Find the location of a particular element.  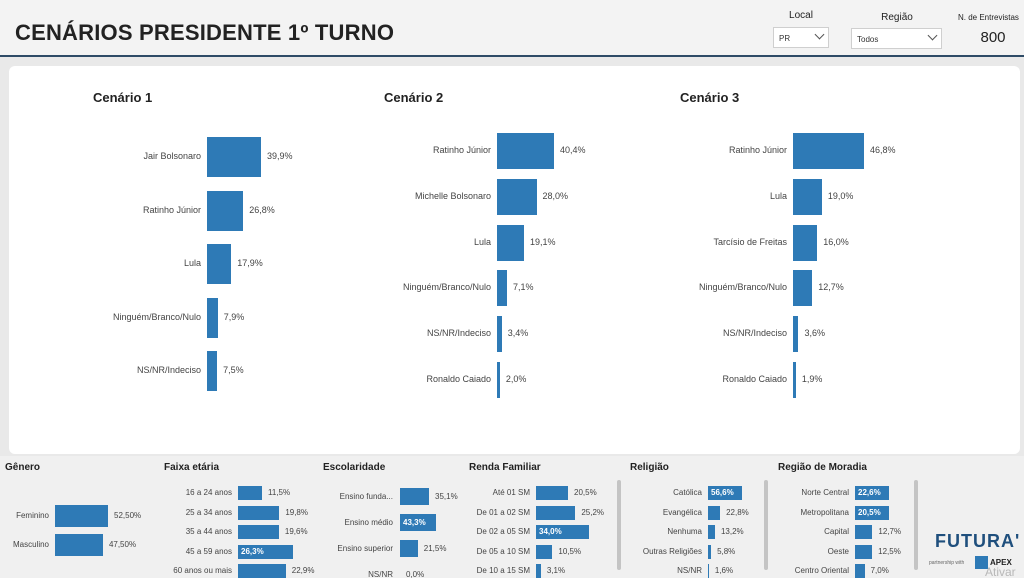

bar-category-label: Feminino is located at coordinates (32, 515).